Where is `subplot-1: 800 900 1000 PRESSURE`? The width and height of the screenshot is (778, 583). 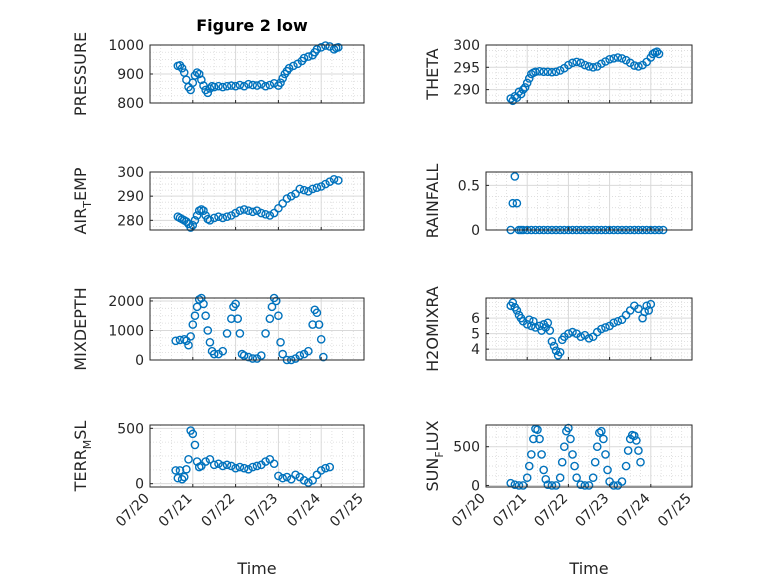
subplot-1: 800 900 1000 PRESSURE is located at coordinates (218, 74).